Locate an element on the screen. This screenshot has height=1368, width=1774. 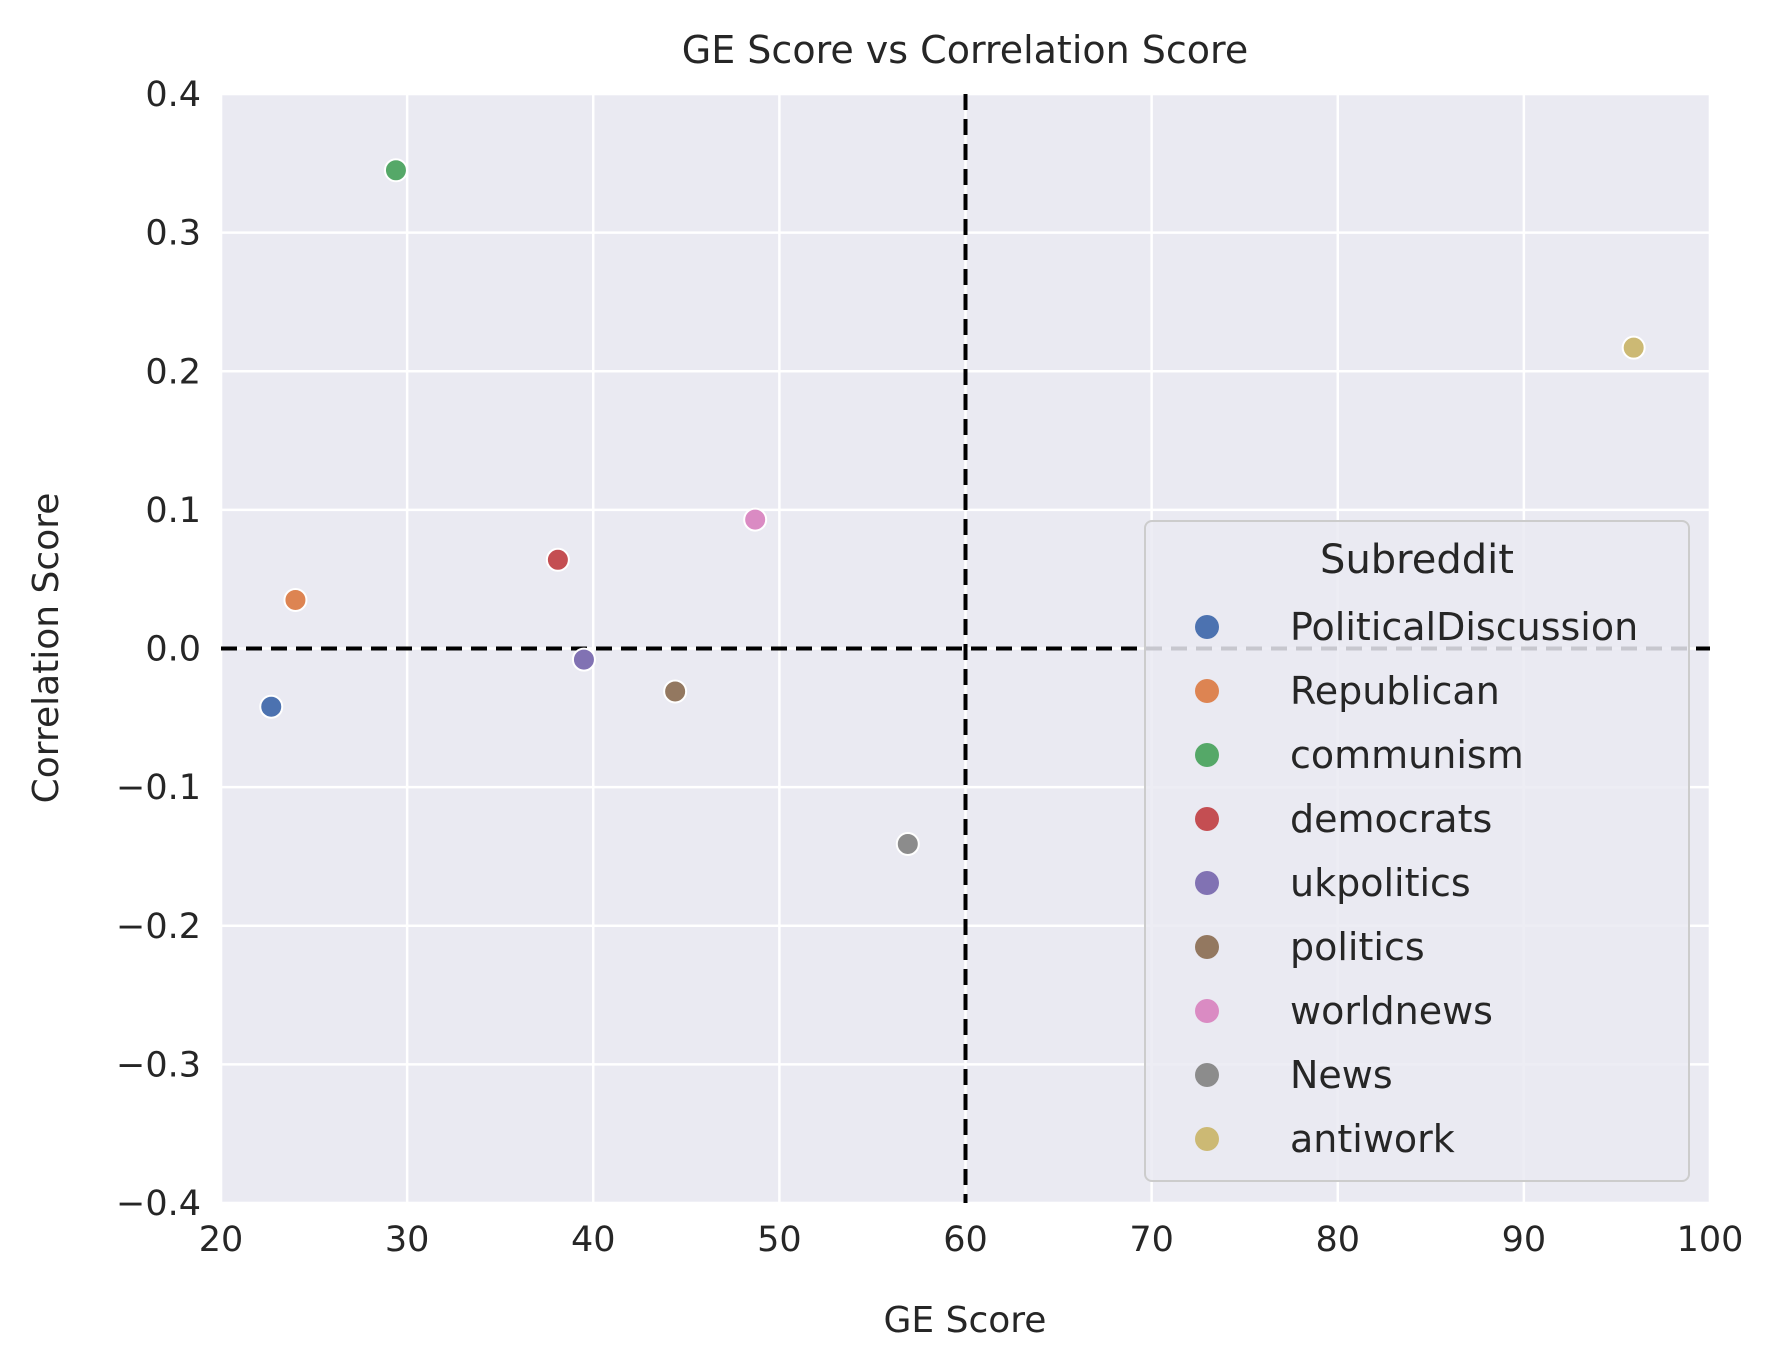
x-tick-label: 90 is located at coordinates (1524, 1240).